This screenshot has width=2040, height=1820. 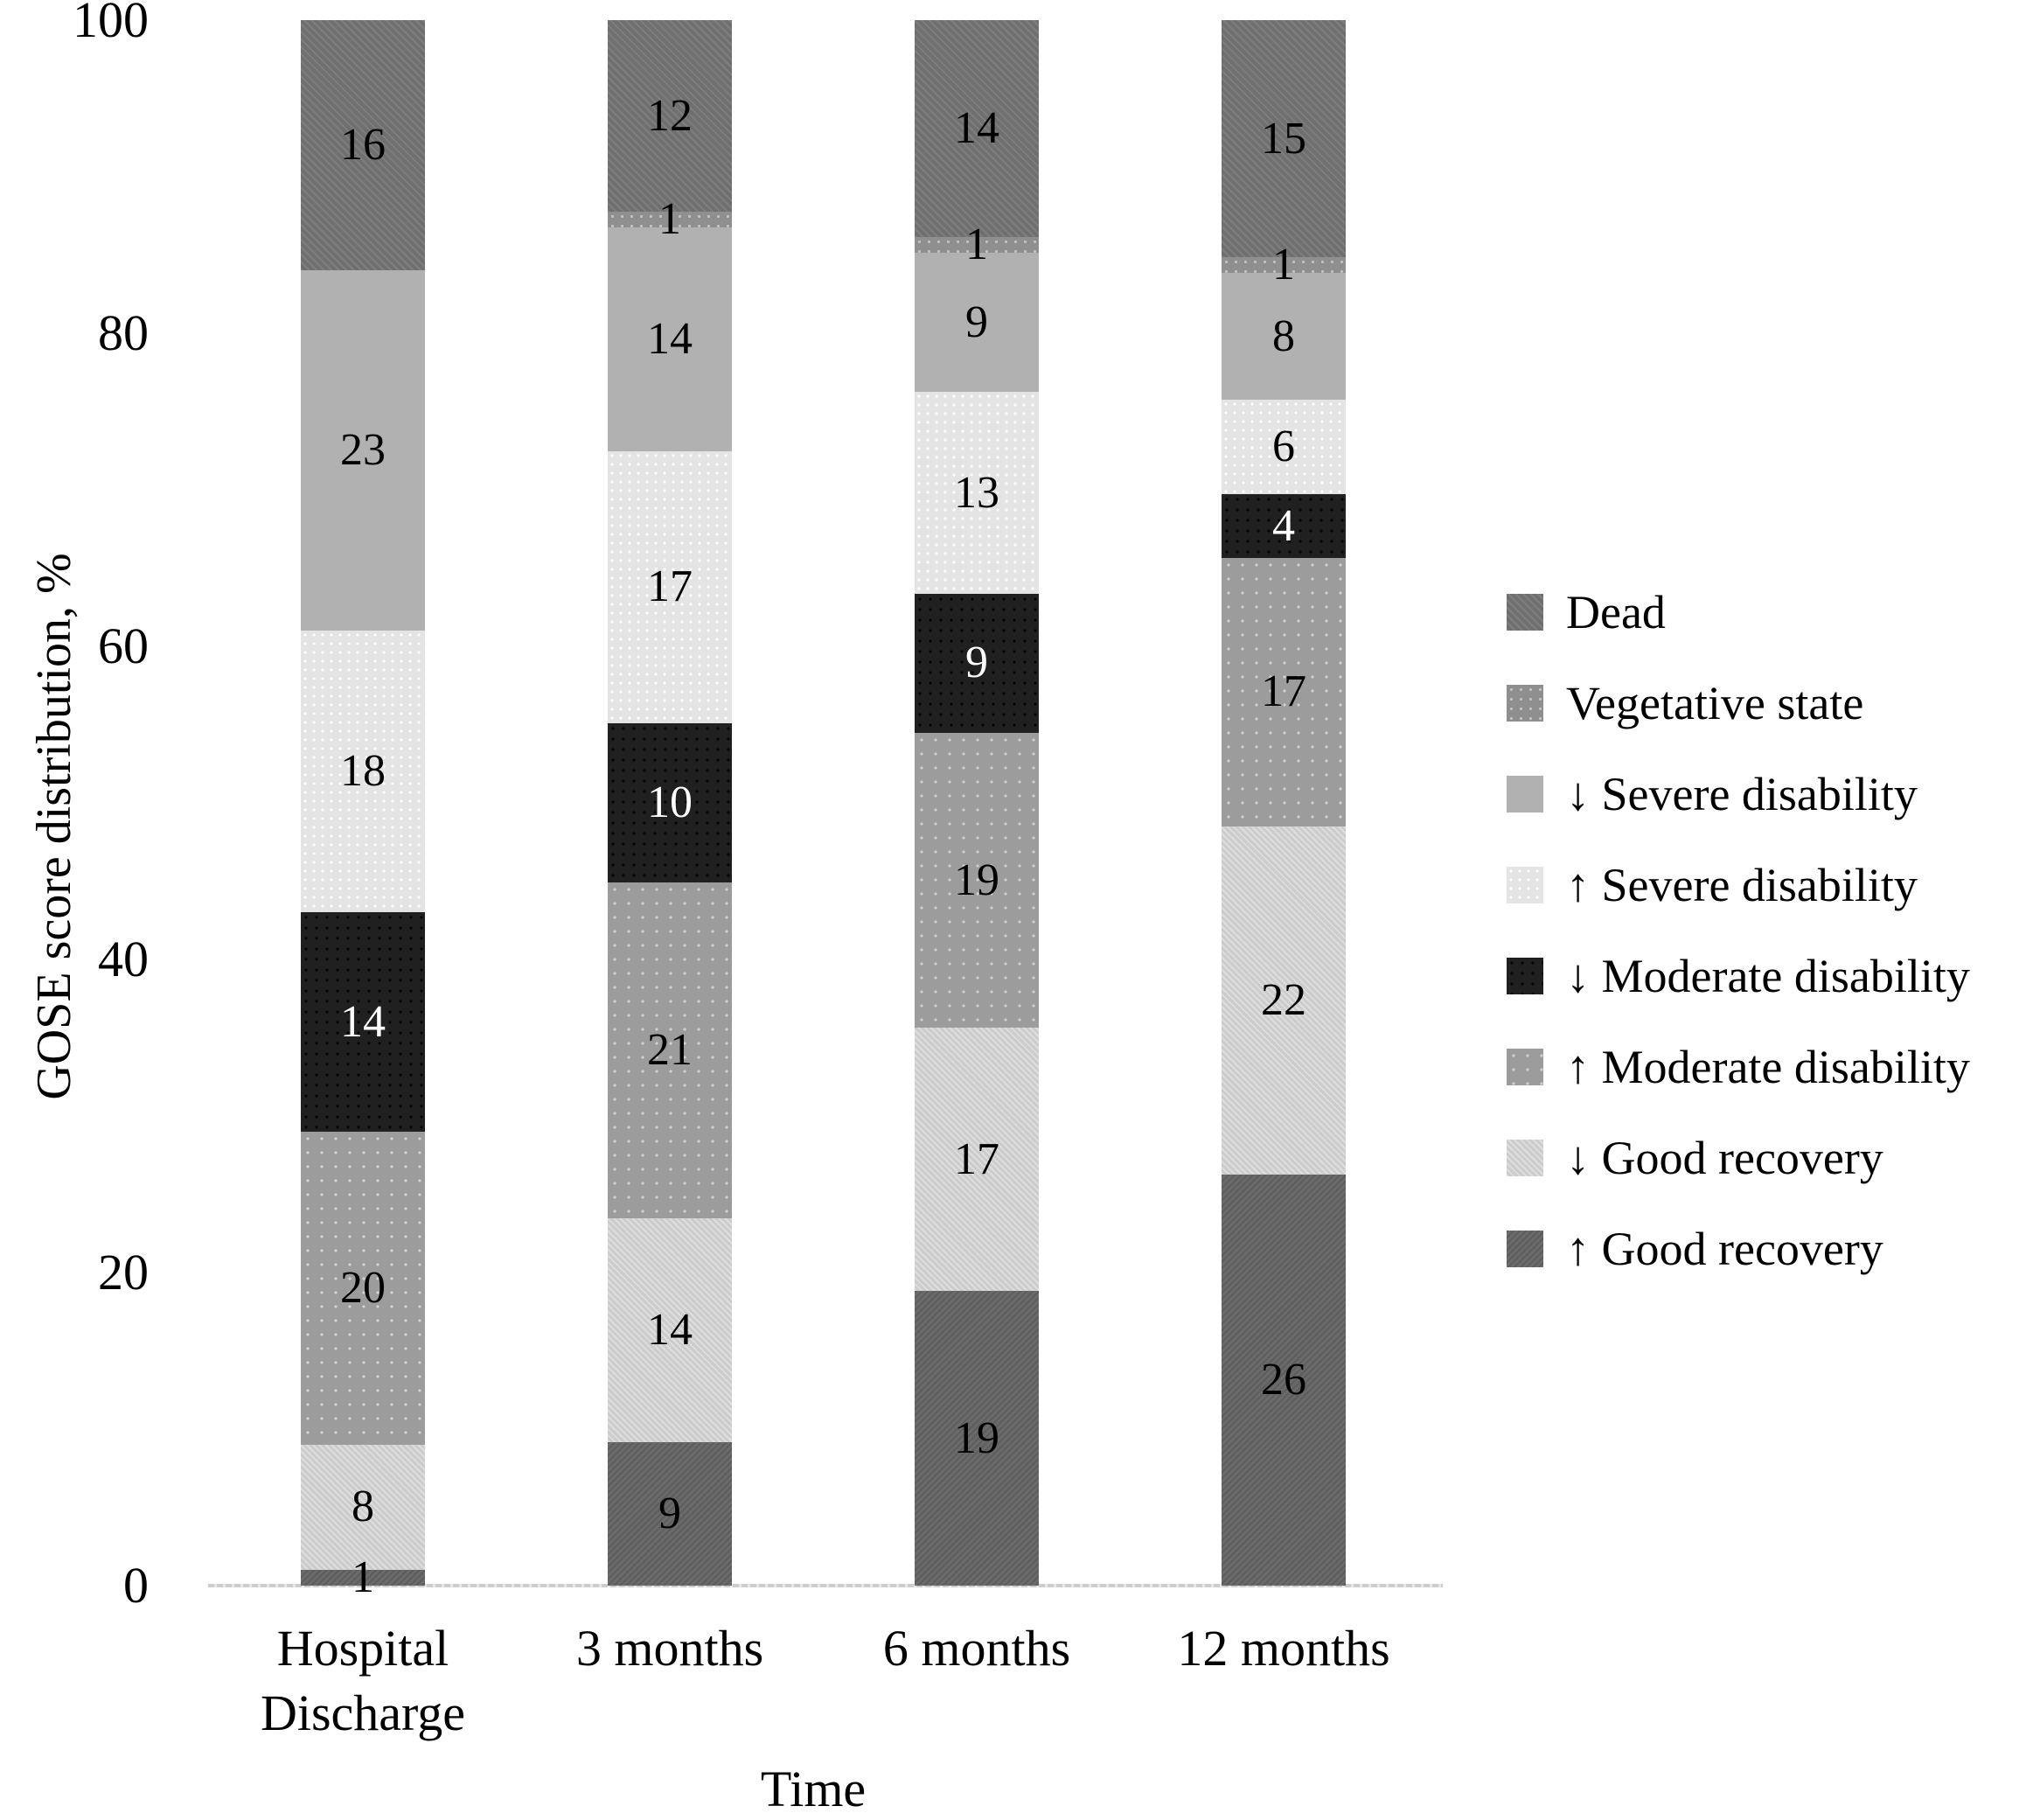 What do you see at coordinates (1715, 703) in the screenshot?
I see `legend-label: Vegetative state` at bounding box center [1715, 703].